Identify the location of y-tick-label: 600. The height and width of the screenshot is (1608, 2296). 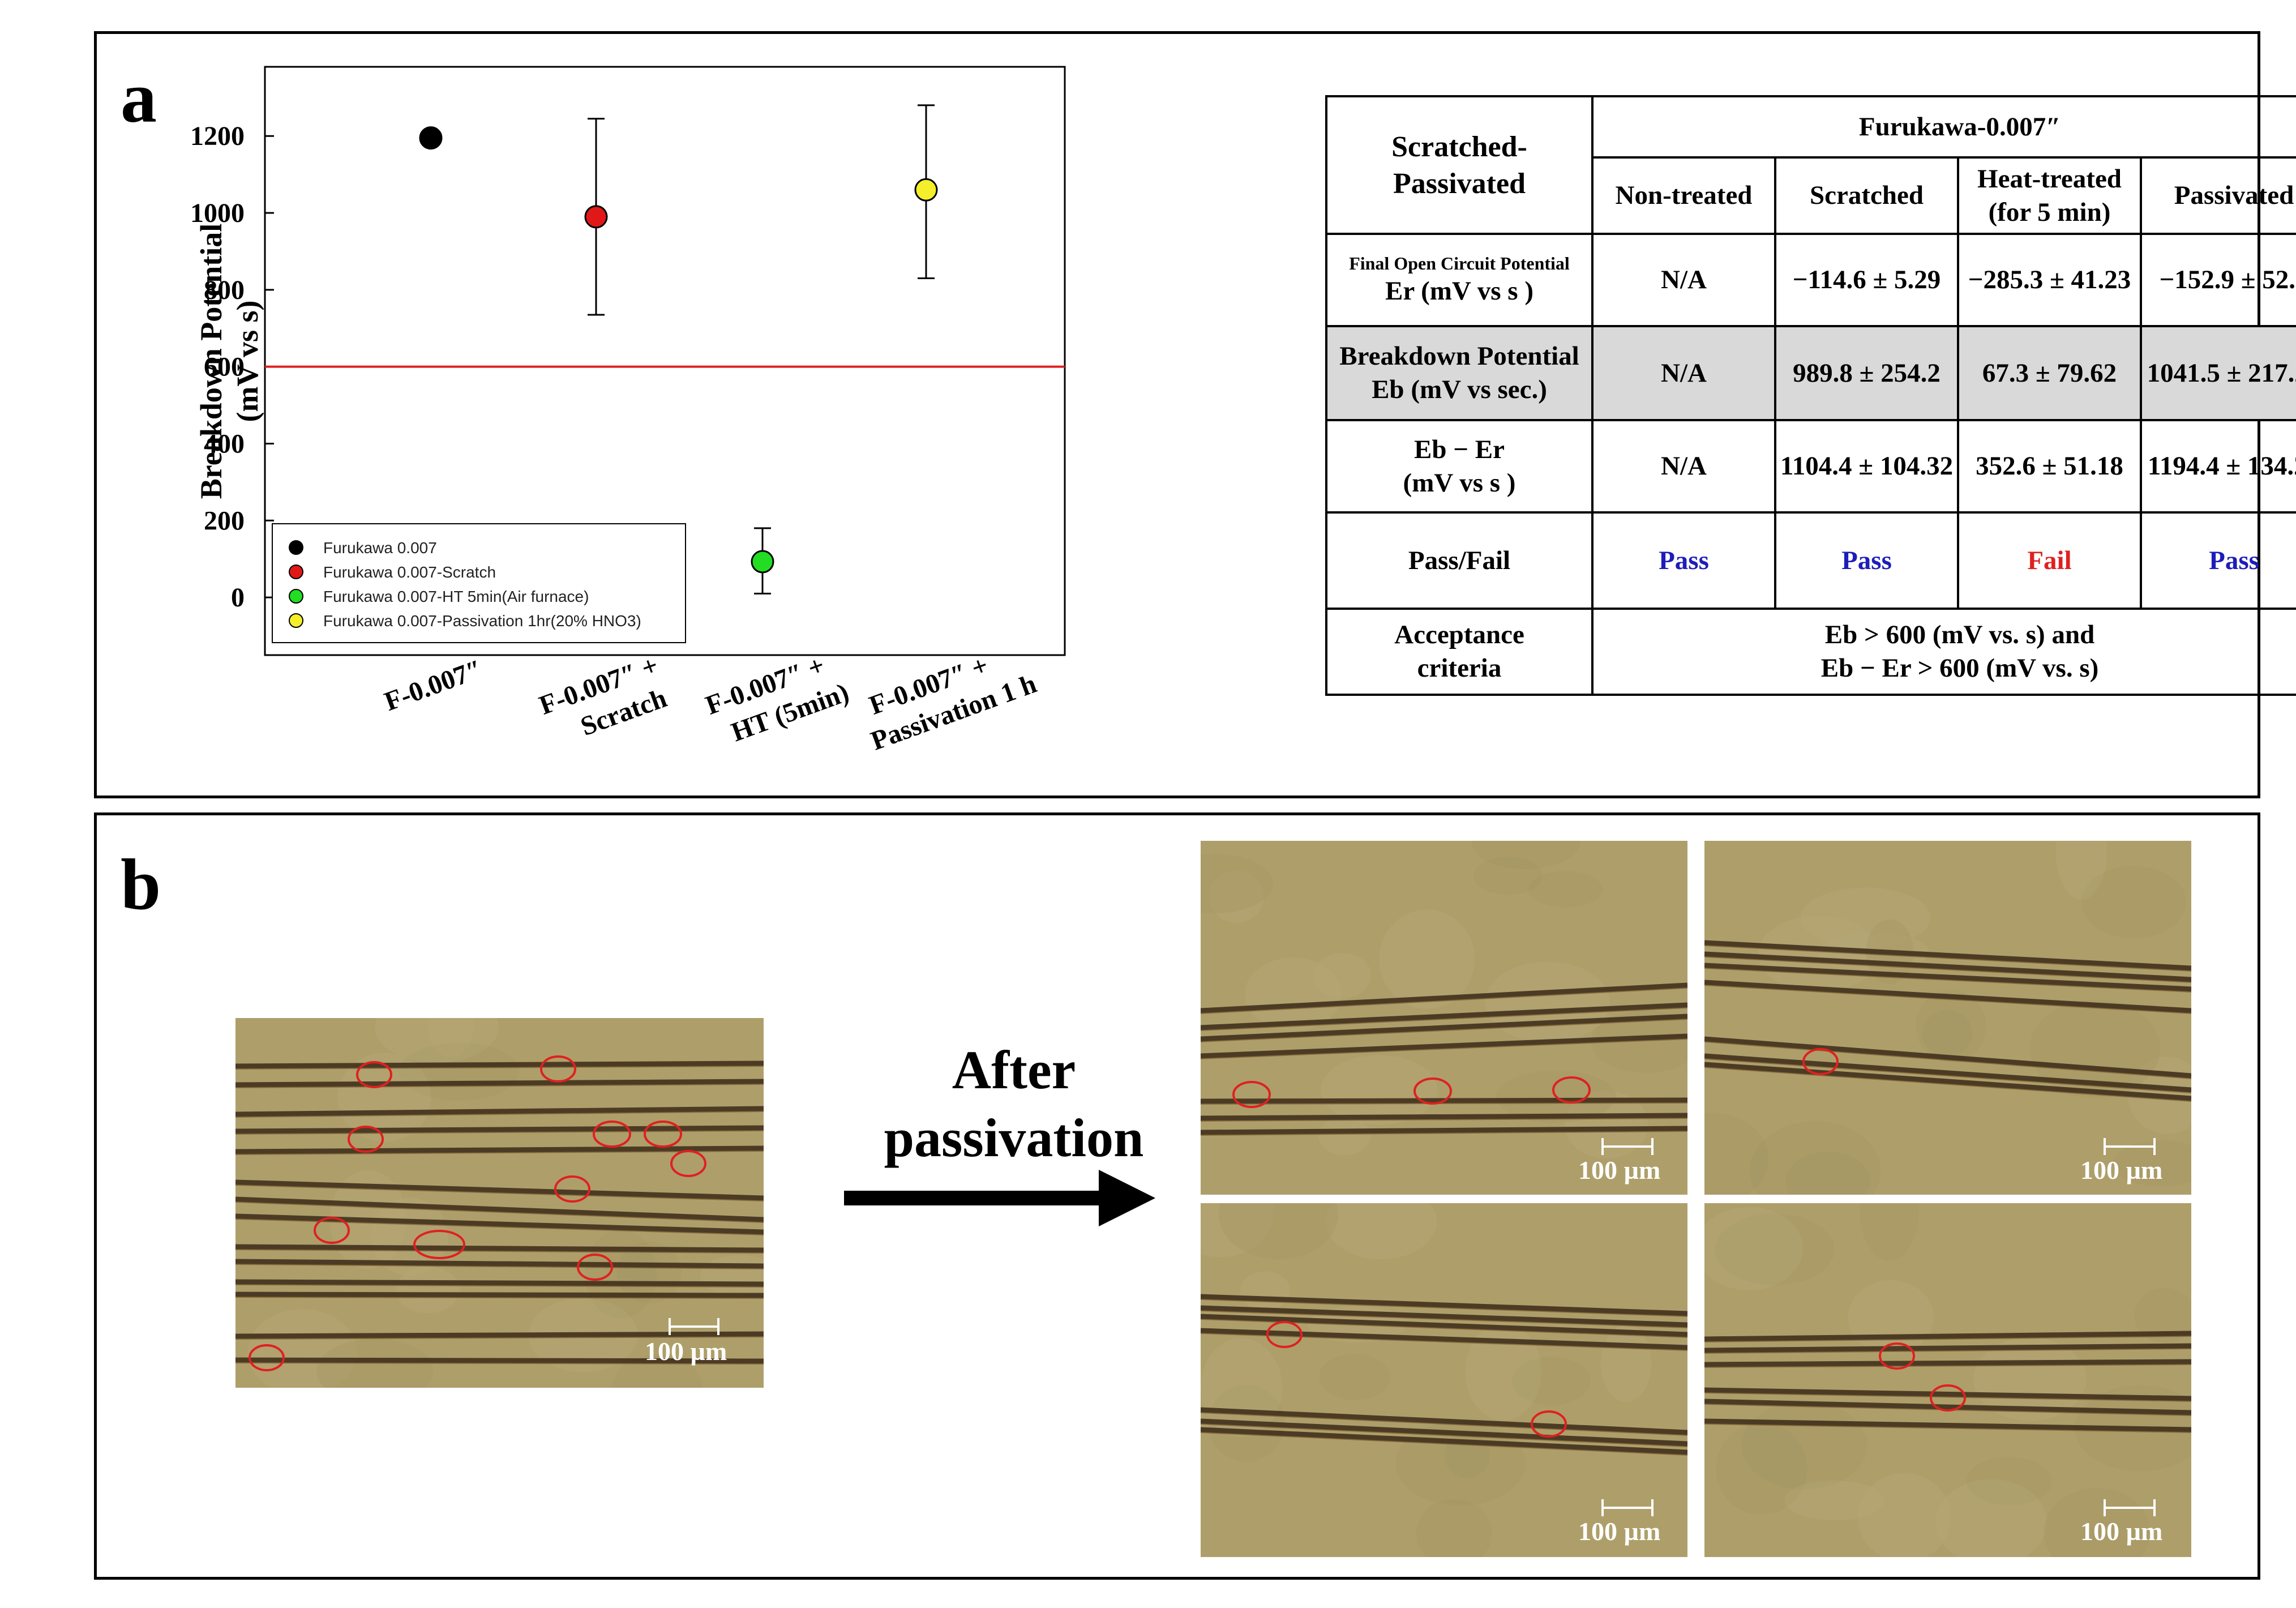
(224, 367).